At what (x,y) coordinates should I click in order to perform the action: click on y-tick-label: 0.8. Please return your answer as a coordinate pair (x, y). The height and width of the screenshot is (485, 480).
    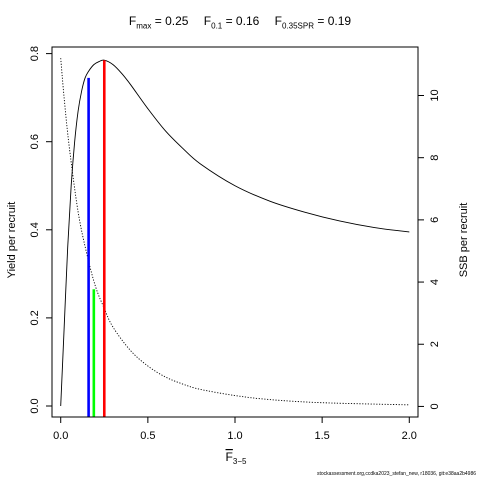
    Looking at the image, I should click on (35, 53).